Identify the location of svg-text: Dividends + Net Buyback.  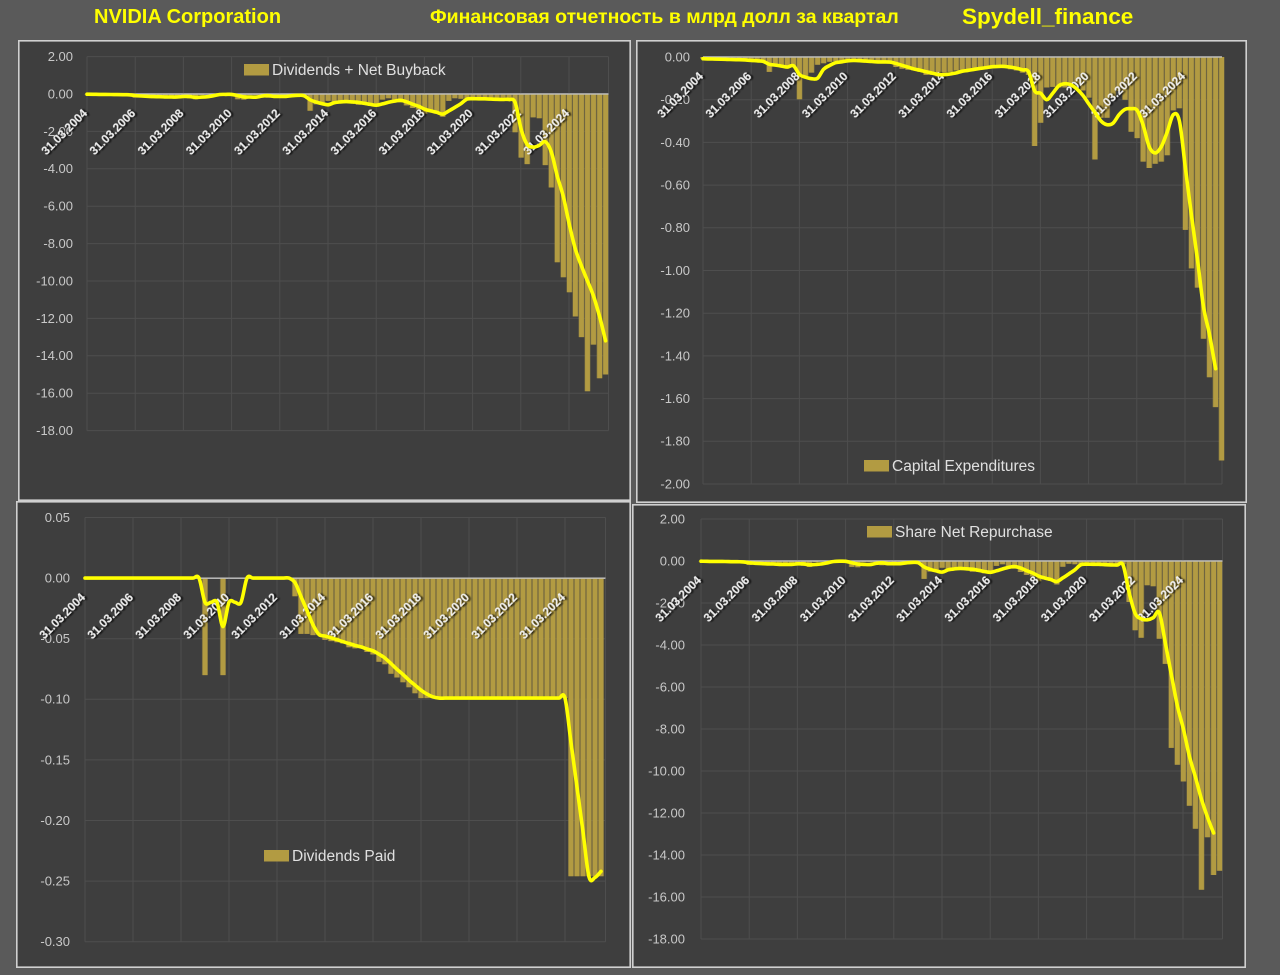
(359, 70).